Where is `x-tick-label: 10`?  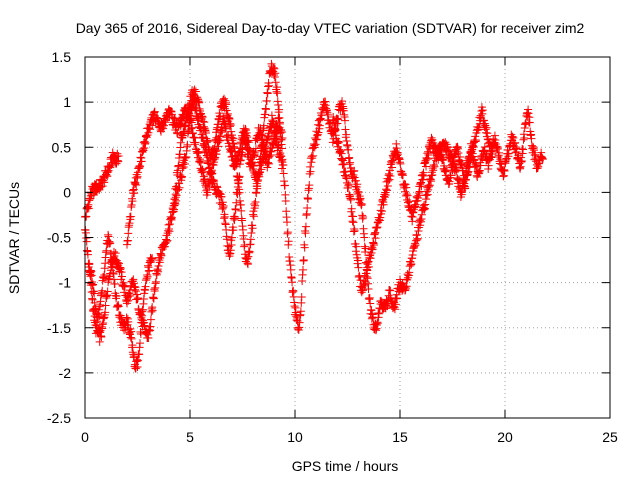
x-tick-label: 10 is located at coordinates (295, 437).